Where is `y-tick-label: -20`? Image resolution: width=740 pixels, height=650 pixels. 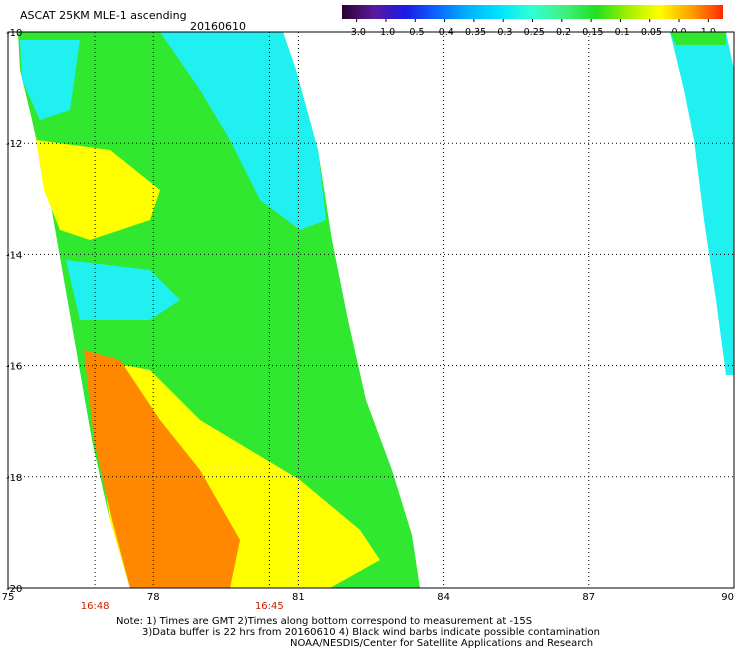
y-tick-label: -20 is located at coordinates (14, 589).